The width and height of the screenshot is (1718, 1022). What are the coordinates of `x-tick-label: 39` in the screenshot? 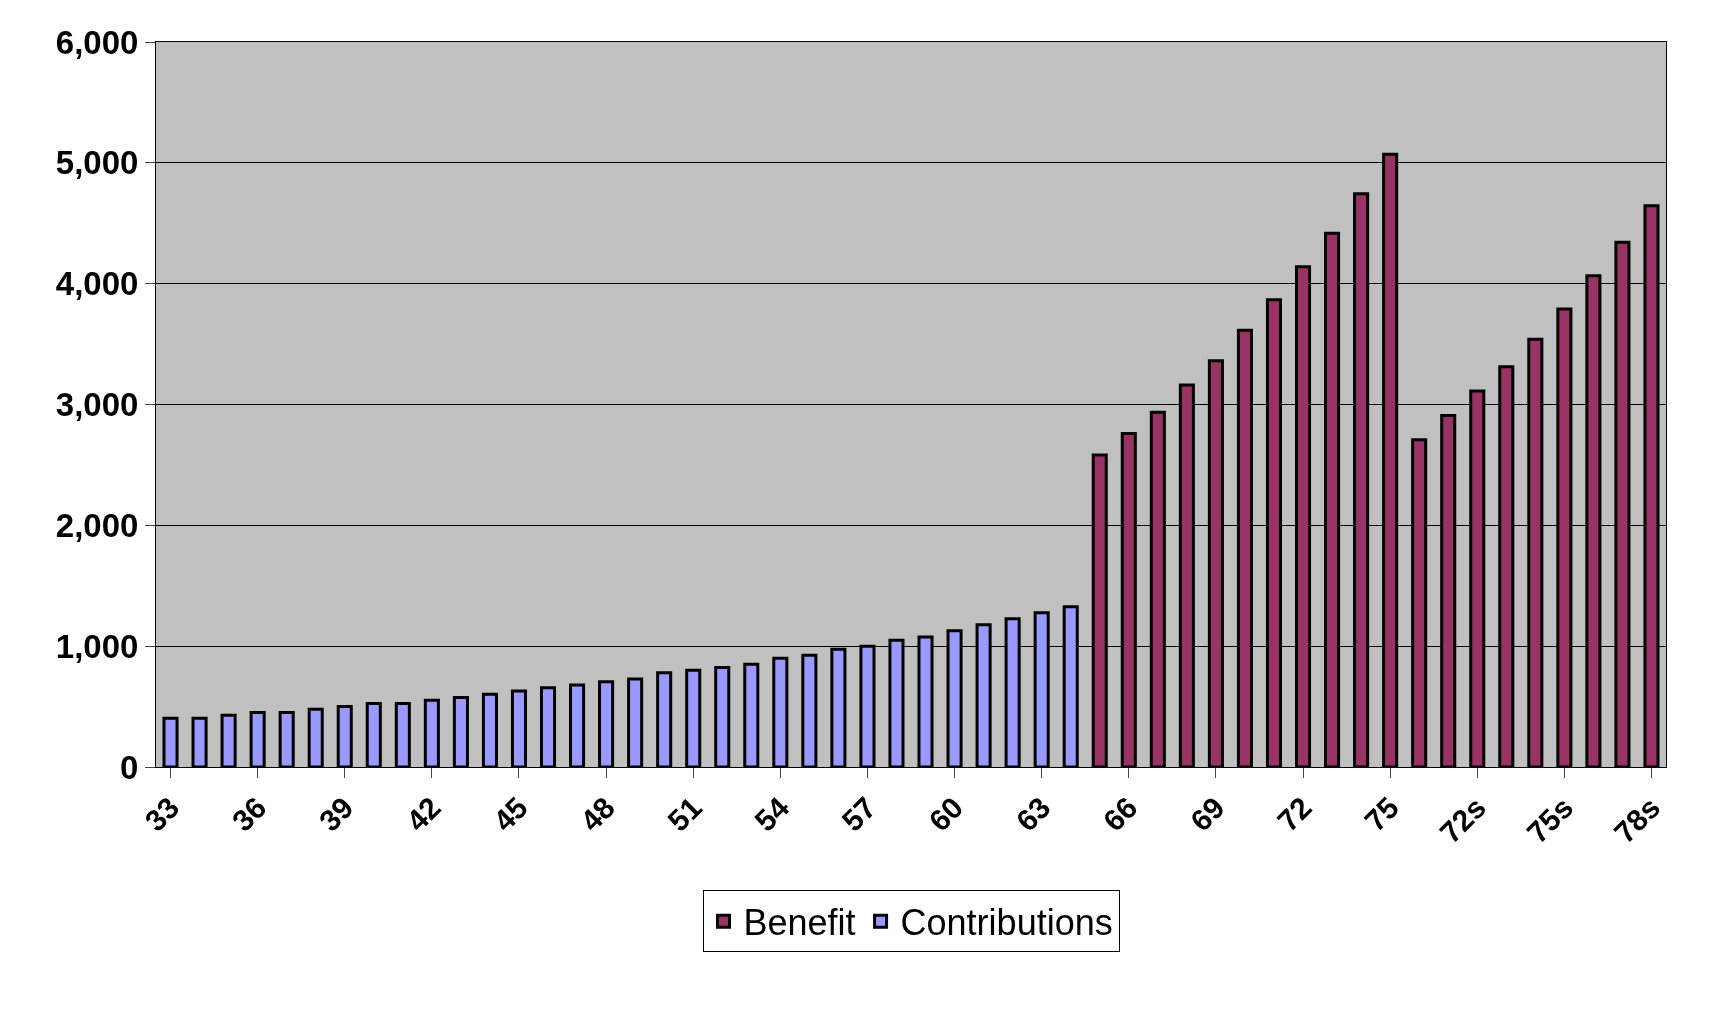 It's located at (336, 814).